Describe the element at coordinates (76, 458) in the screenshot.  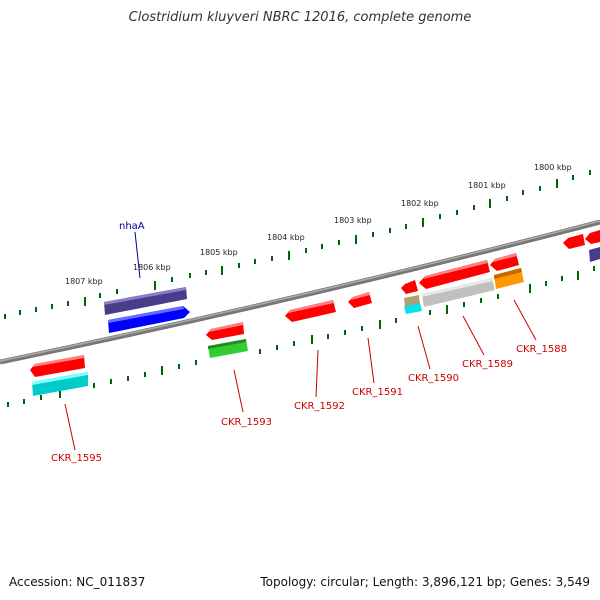
I see `gene-label-CKR_1595: CKR_1595` at that location.